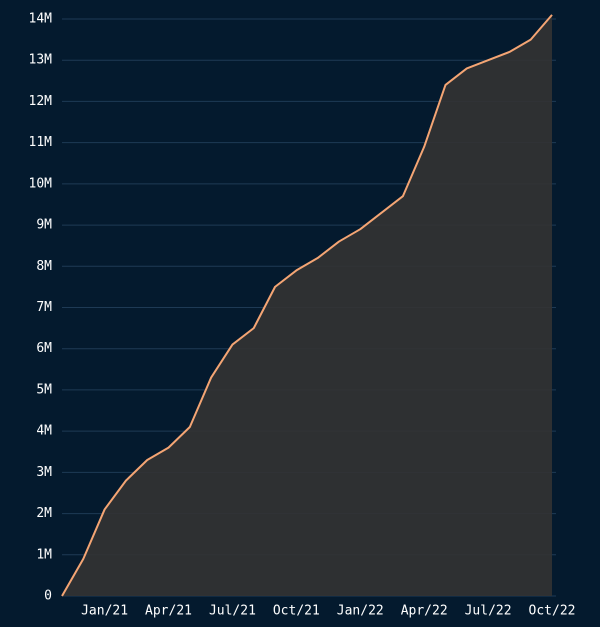  Describe the element at coordinates (41, 19) in the screenshot. I see `y-tick-label: 14M` at that location.